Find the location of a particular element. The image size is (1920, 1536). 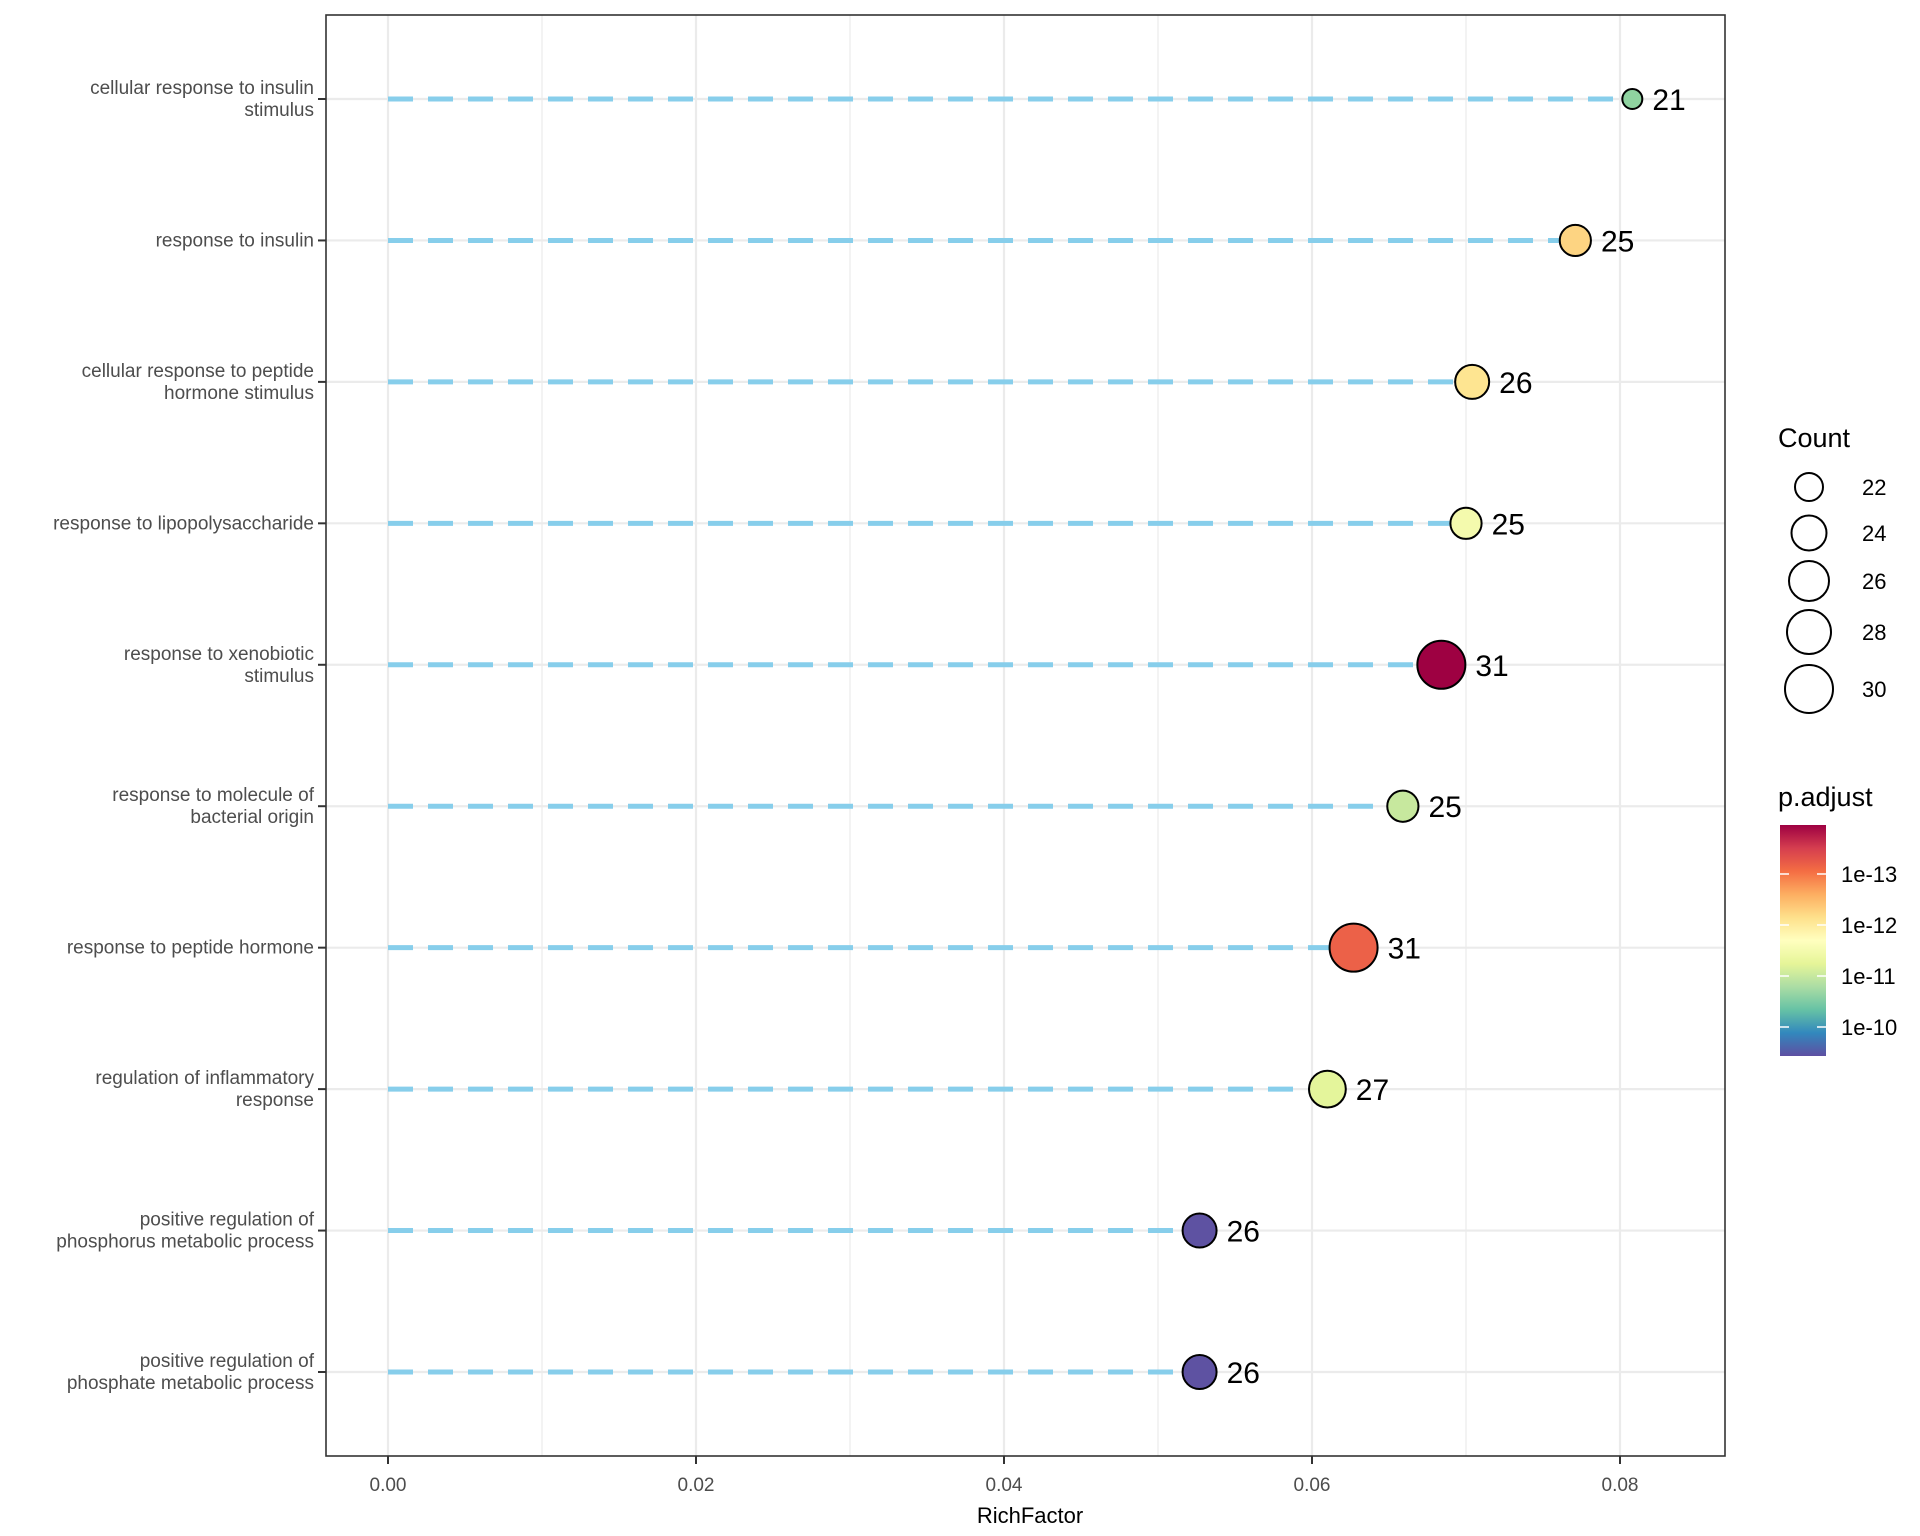

y-tick-label: response to peptide hormone is located at coordinates (190, 948).